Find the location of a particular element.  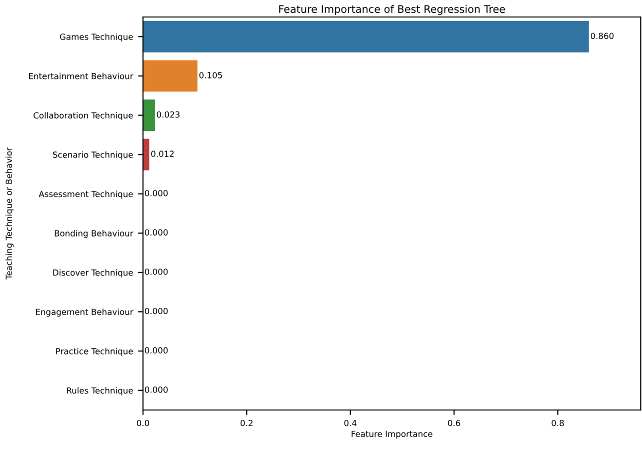

y-tick-label: Assessment Technique is located at coordinates (85, 194).